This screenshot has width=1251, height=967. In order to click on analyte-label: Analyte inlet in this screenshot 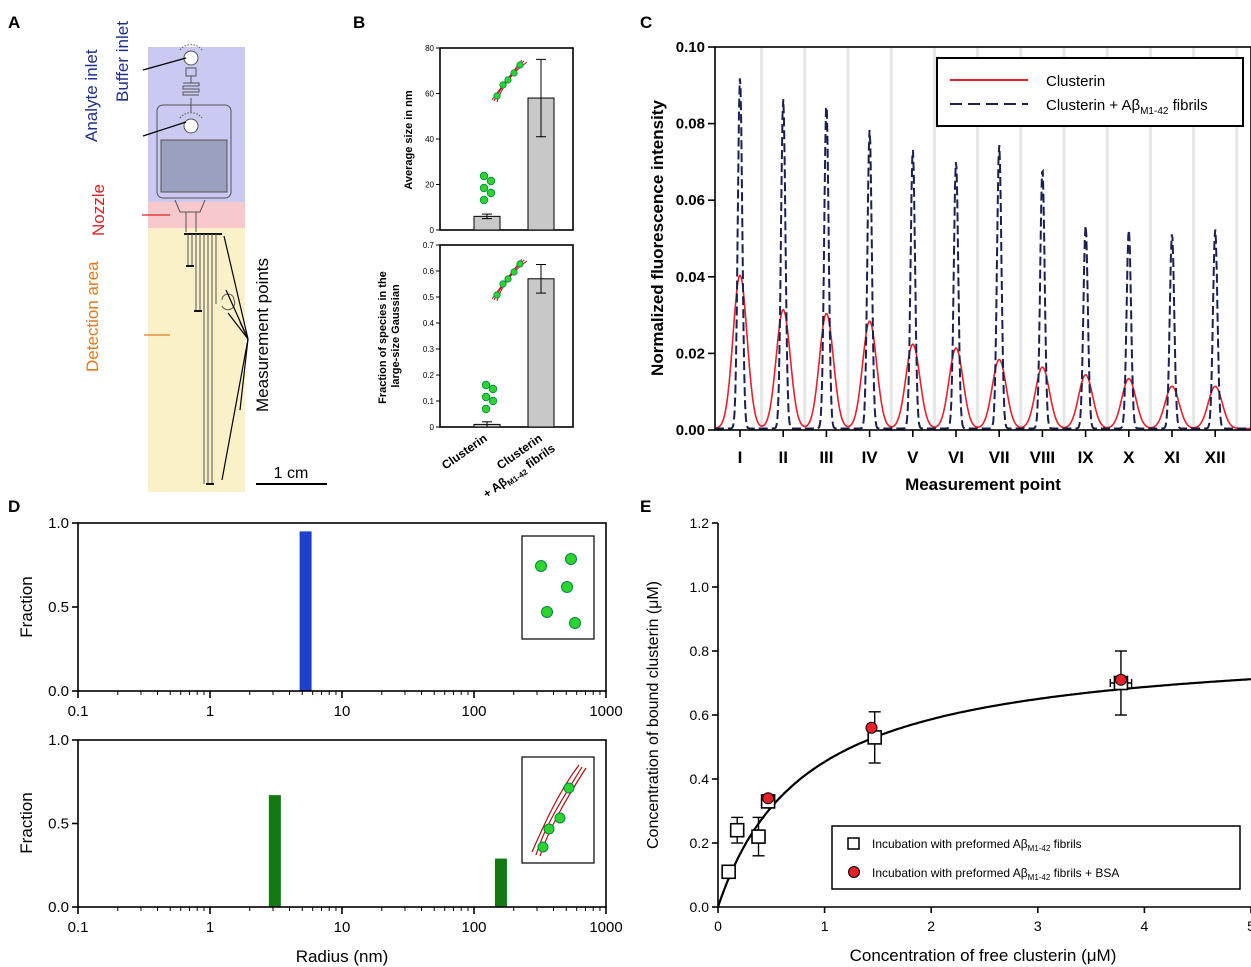, I will do `click(91, 95)`.